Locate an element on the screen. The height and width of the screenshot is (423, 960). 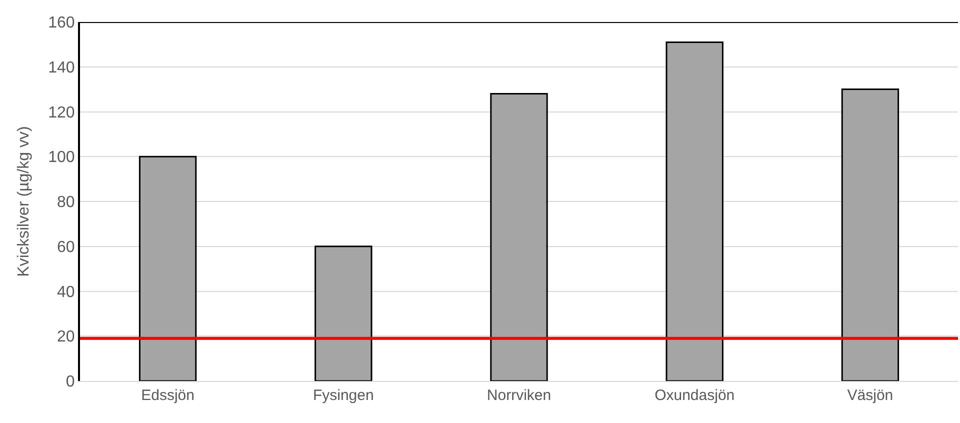
y-tick-label: 20 is located at coordinates (66, 337).